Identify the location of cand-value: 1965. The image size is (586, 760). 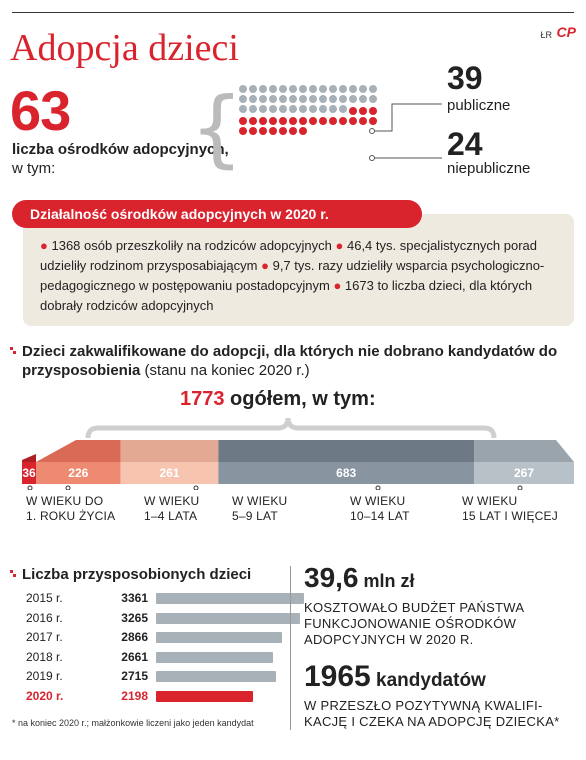
(337, 676).